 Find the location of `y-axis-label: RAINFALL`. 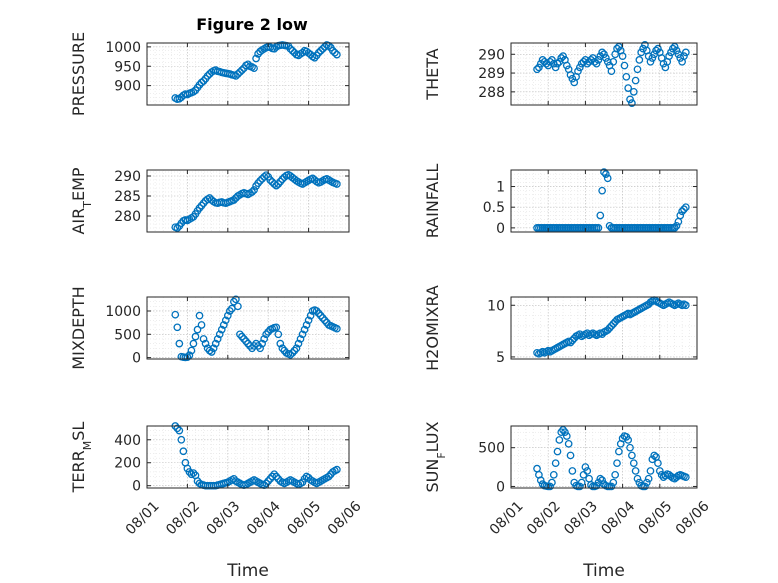

y-axis-label: RAINFALL is located at coordinates (432, 201).